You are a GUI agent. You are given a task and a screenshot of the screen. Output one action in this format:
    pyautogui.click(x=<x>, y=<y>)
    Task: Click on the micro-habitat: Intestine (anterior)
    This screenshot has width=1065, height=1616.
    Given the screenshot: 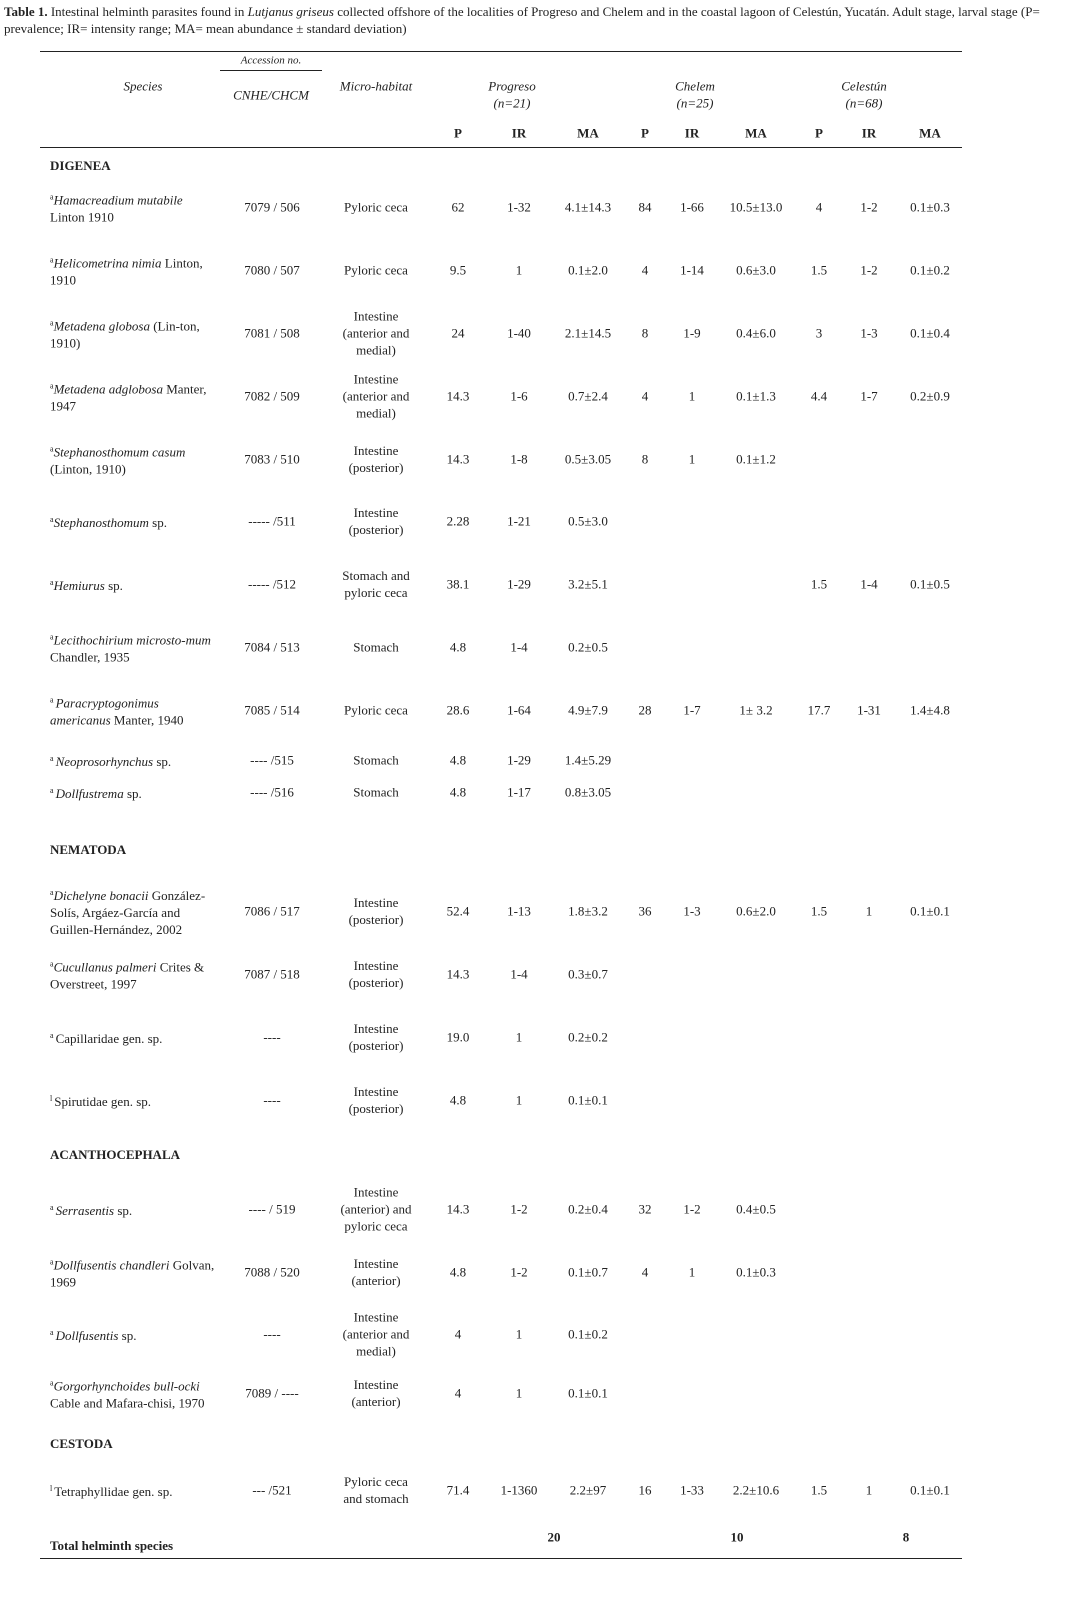 What is the action you would take?
    pyautogui.click(x=376, y=1393)
    